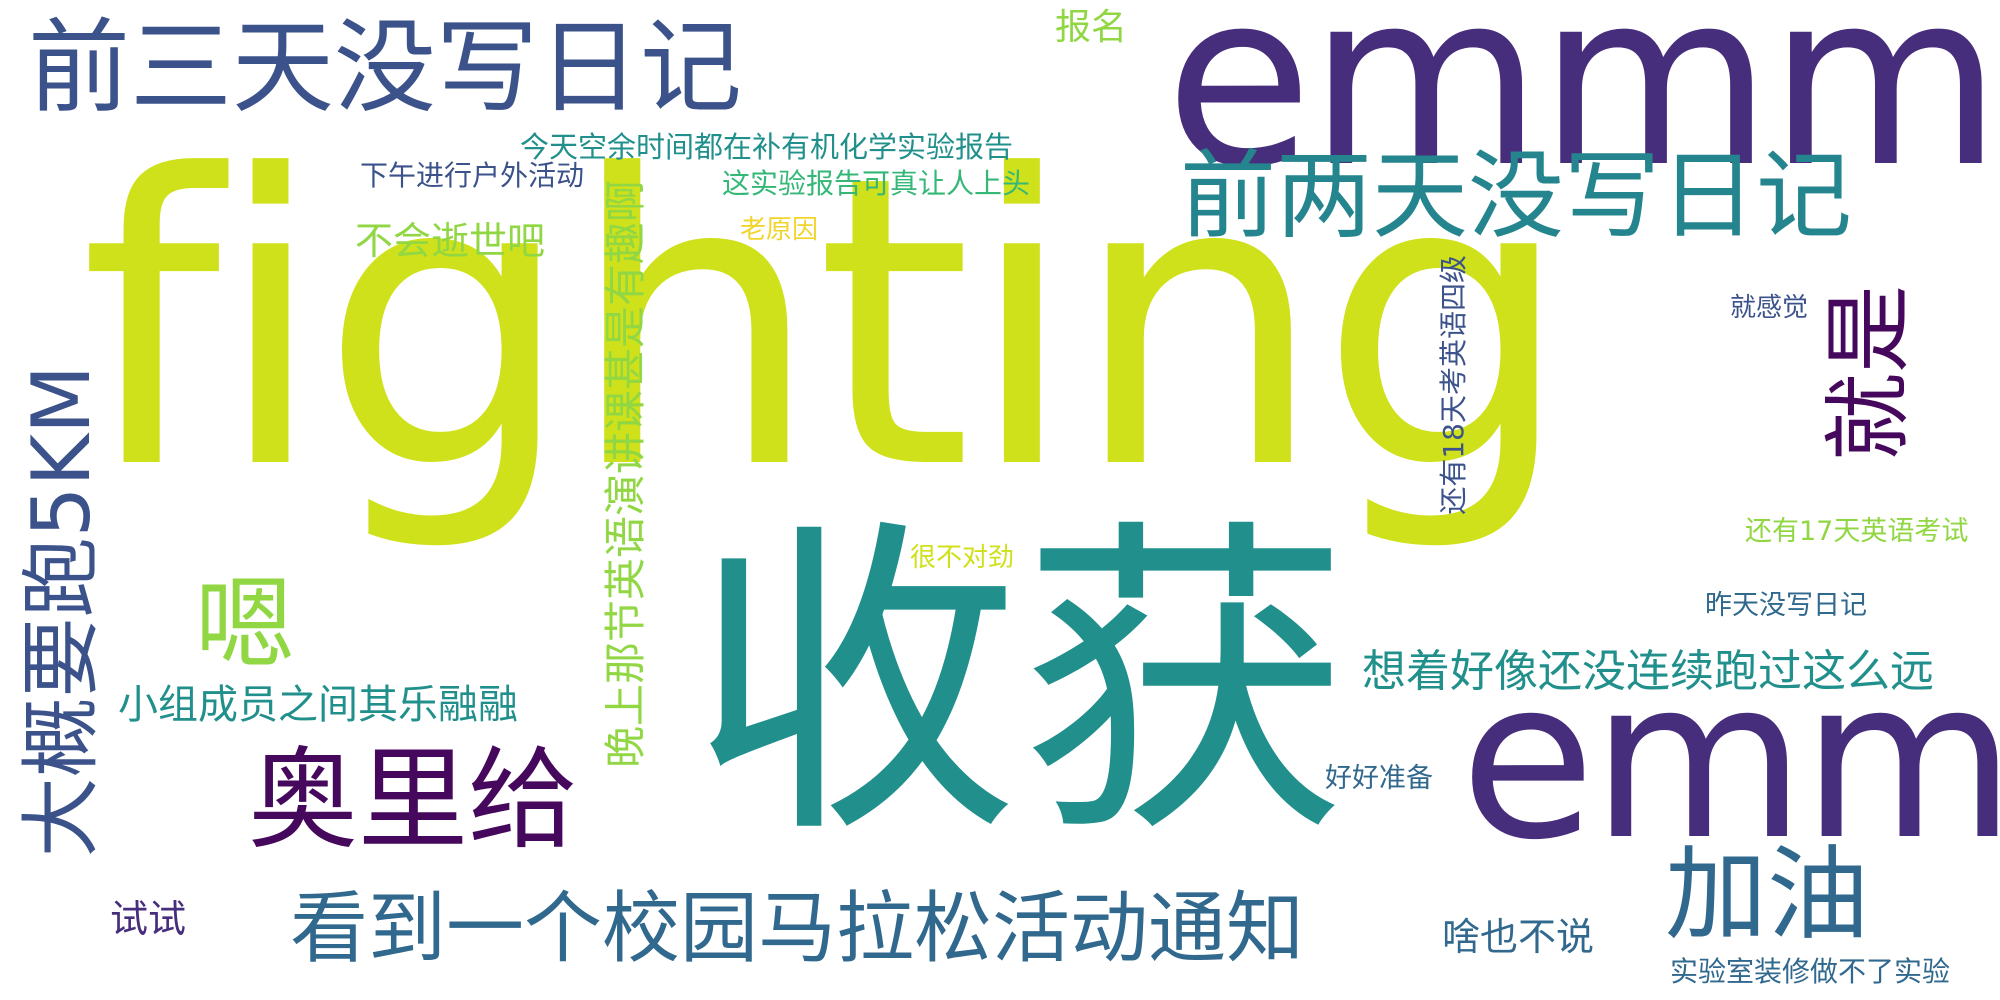 This screenshot has width=2000, height=1000. Describe the element at coordinates (472, 175) in the screenshot. I see `word-xiawu-huwai: 下午进行户外活动` at that location.